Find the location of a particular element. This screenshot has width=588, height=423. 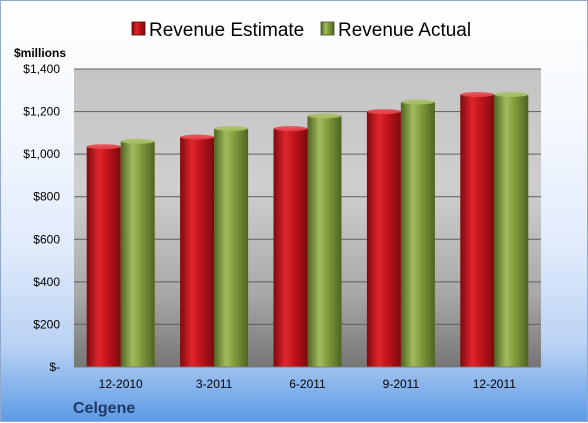

x-tick-label: 3-2011 is located at coordinates (214, 384).